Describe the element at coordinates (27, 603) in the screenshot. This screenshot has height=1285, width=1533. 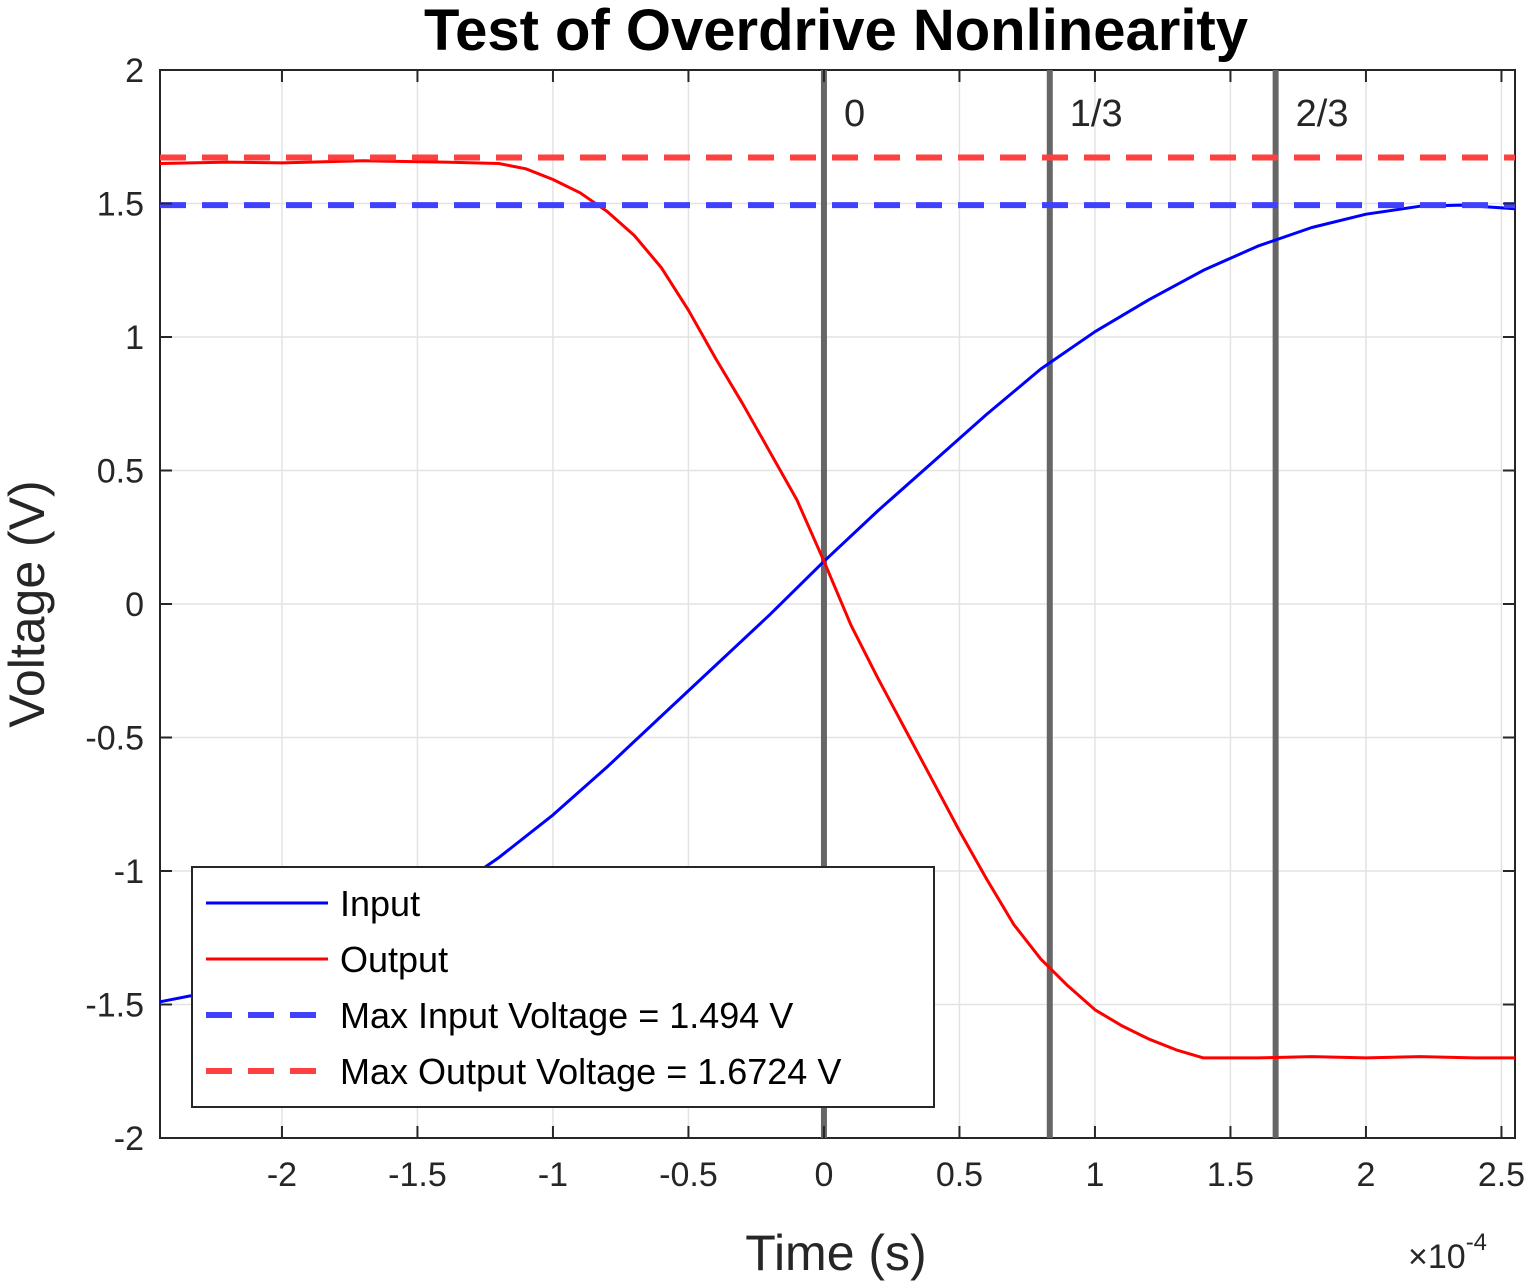
I see `y-axis-label: Voltage (V)` at that location.